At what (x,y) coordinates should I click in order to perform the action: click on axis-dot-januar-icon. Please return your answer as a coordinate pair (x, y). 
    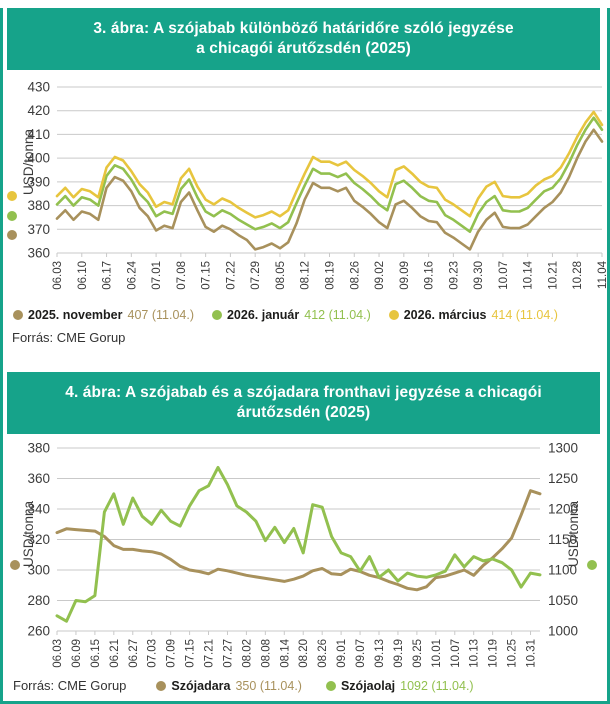
    Looking at the image, I should click on (12, 216).